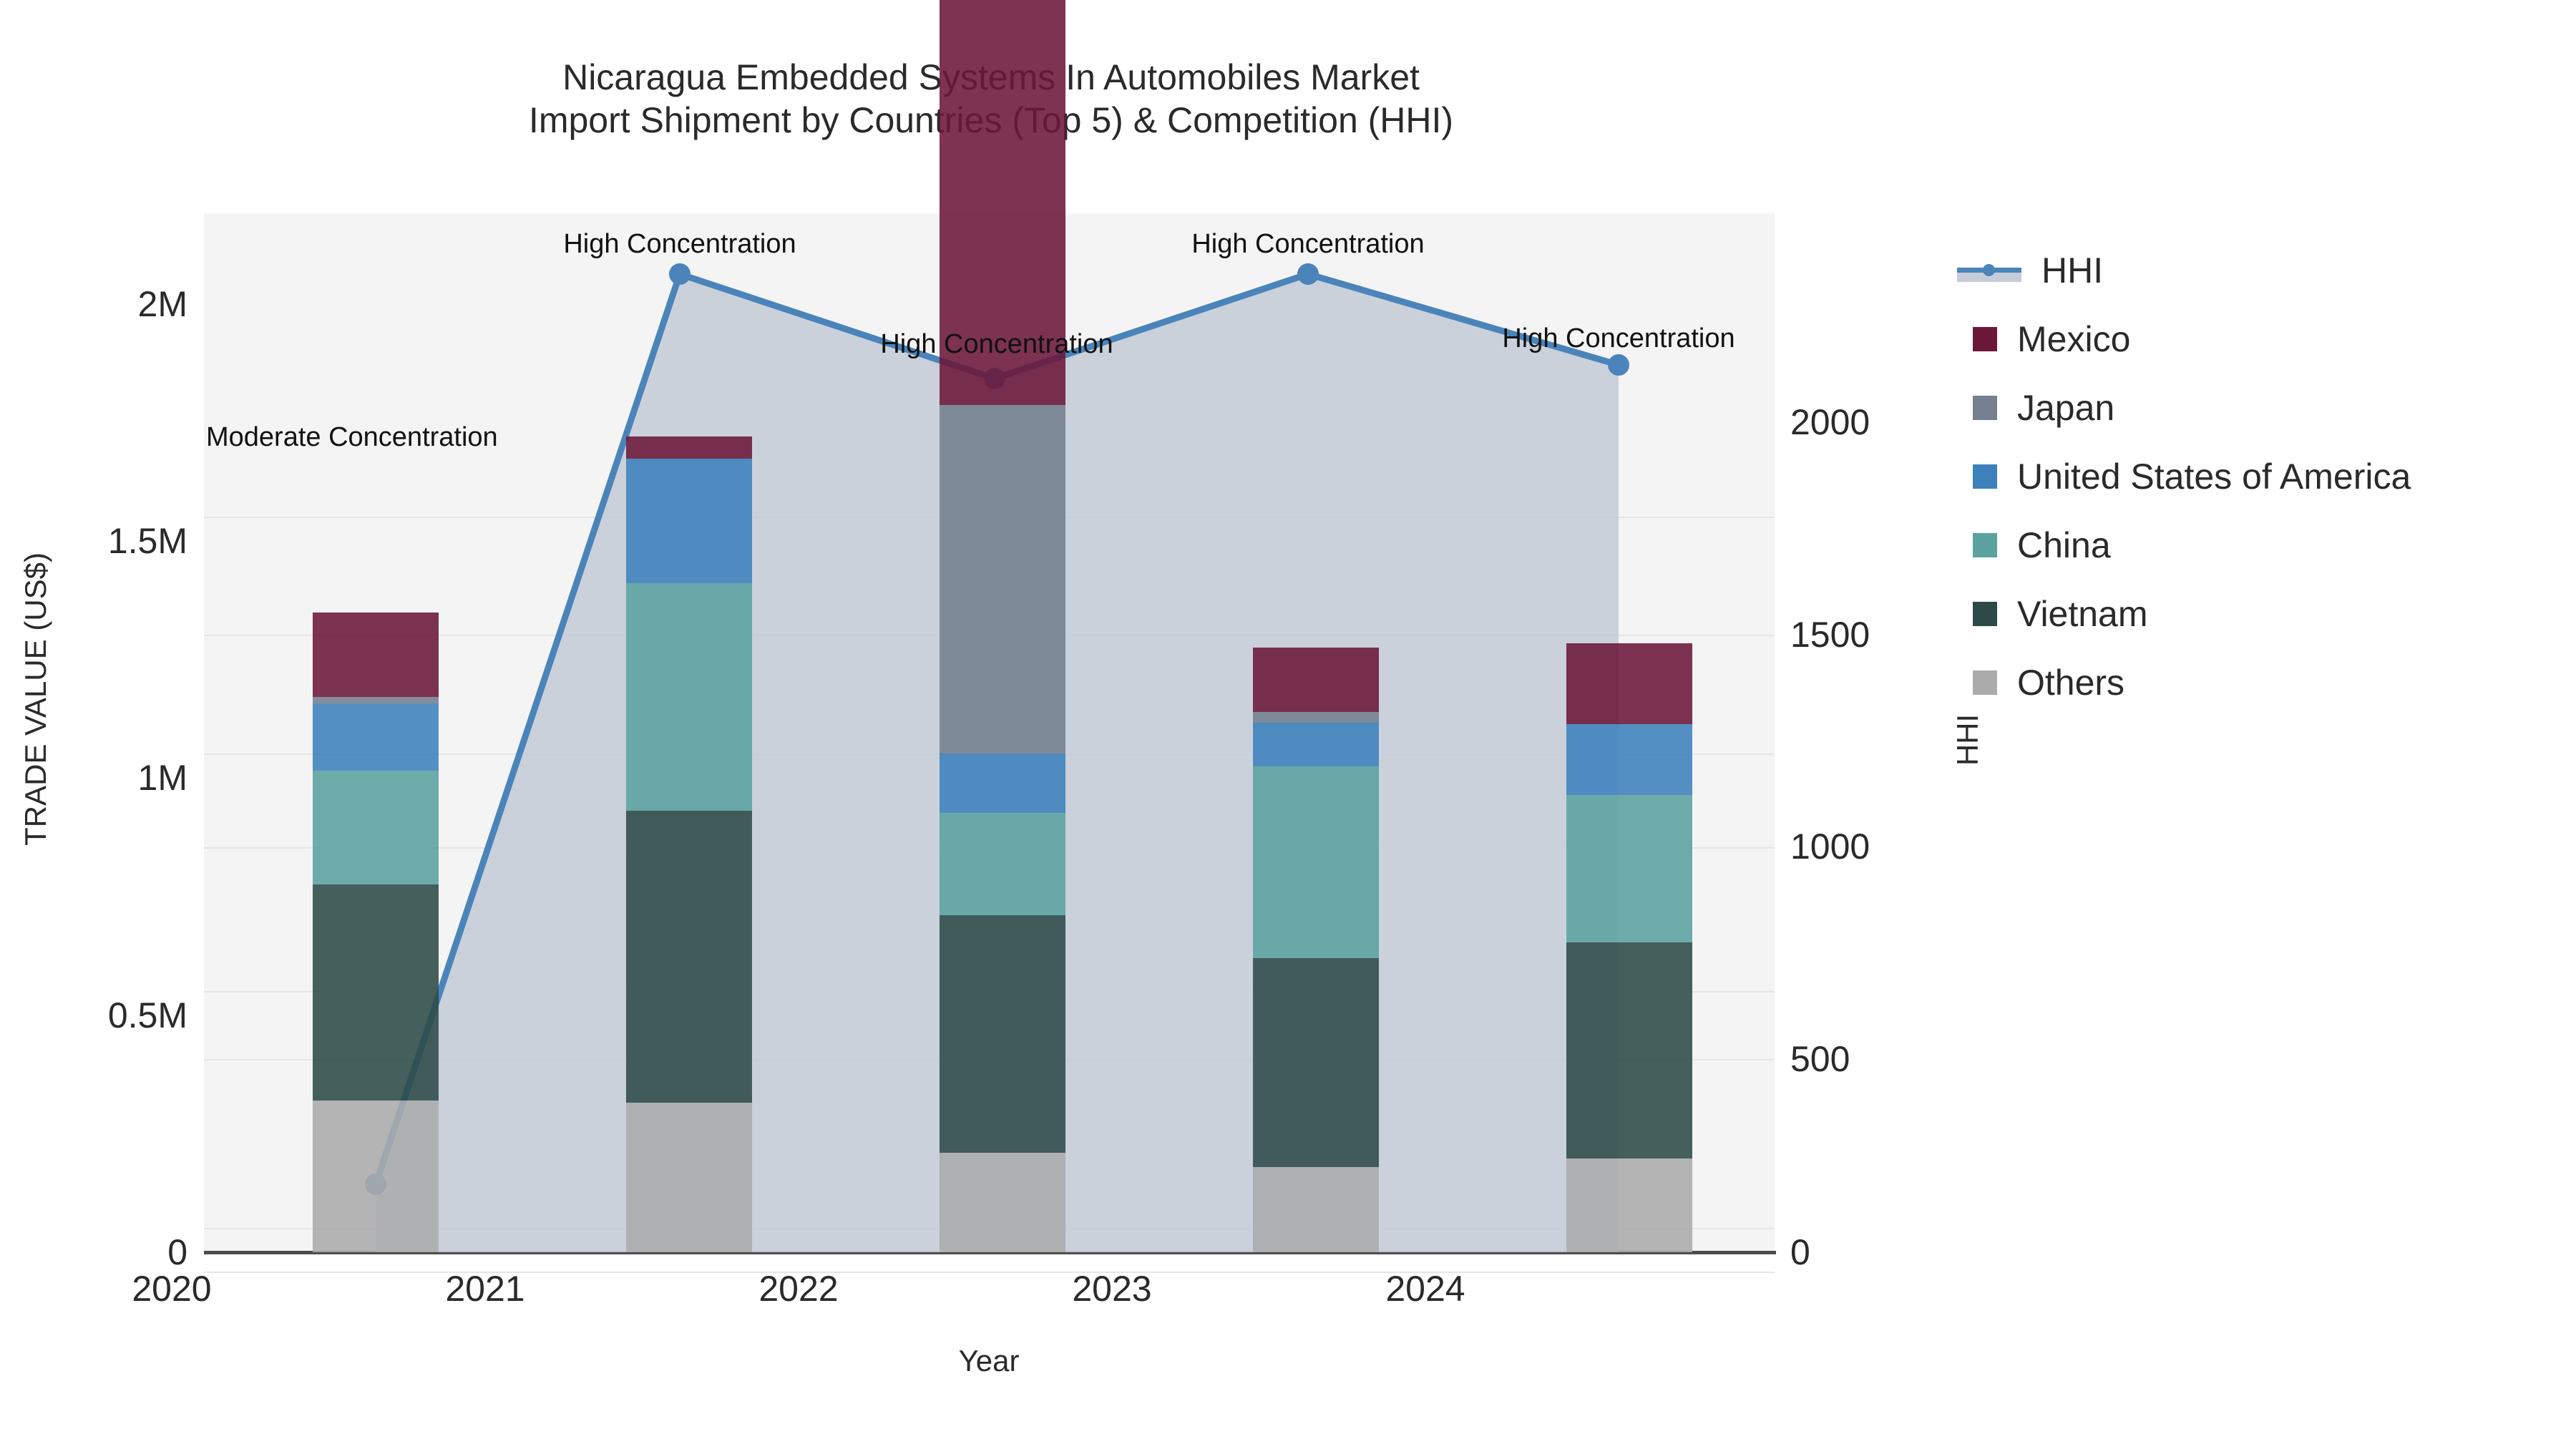 This screenshot has height=1449, width=2576. What do you see at coordinates (1629, 1050) in the screenshot?
I see `bar-seg-2024-vietnam` at bounding box center [1629, 1050].